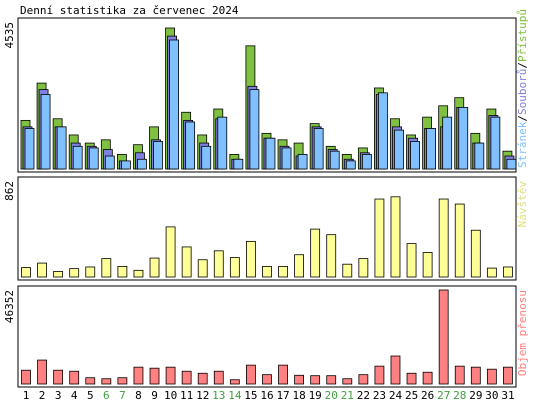 This screenshot has height=405, width=533. I want to click on bar-Stránek-11, so click(190, 145).